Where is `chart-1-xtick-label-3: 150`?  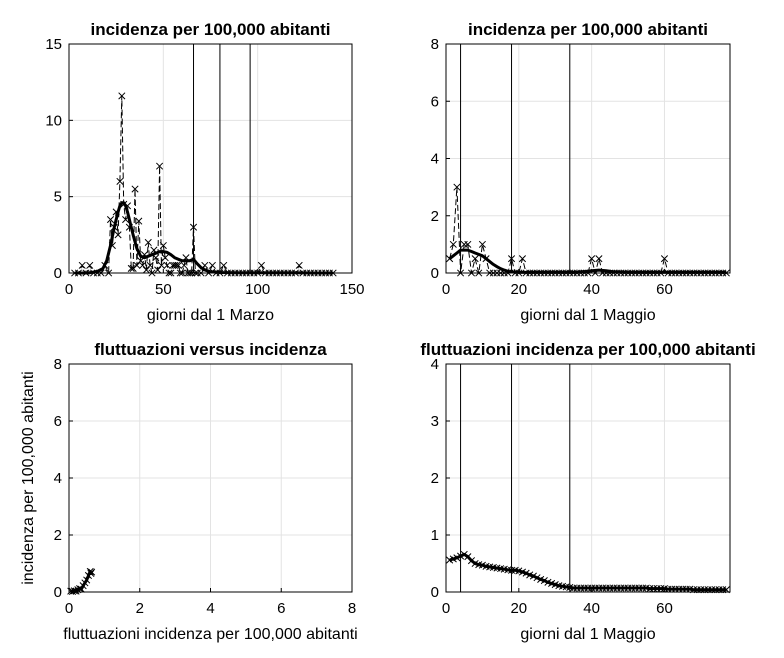
chart-1-xtick-label-3: 150 is located at coordinates (351, 289).